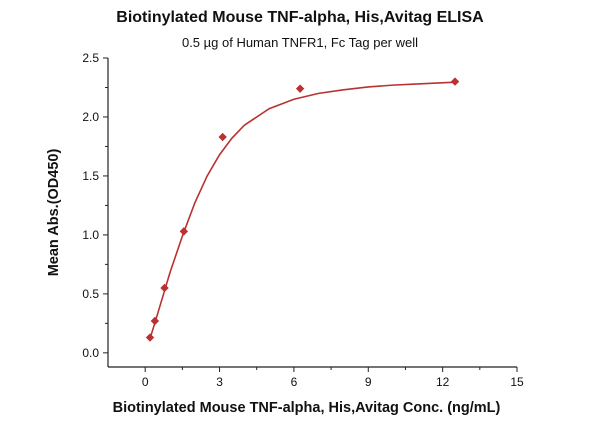  I want to click on x-tick-label: 12, so click(443, 382).